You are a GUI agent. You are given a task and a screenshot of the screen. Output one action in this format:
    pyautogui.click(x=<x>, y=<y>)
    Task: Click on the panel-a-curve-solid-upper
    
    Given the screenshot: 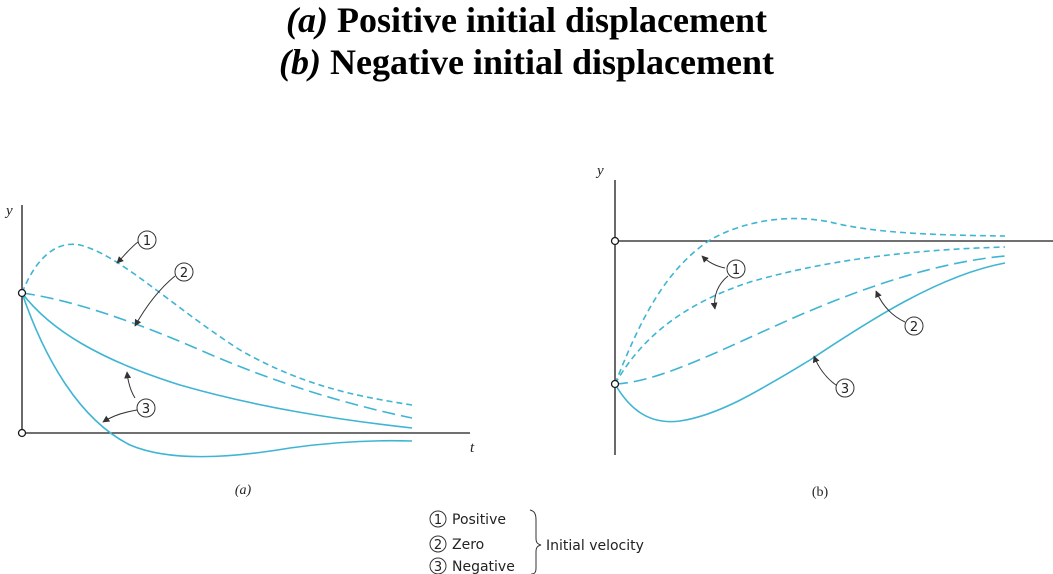 What is the action you would take?
    pyautogui.click(x=217, y=360)
    